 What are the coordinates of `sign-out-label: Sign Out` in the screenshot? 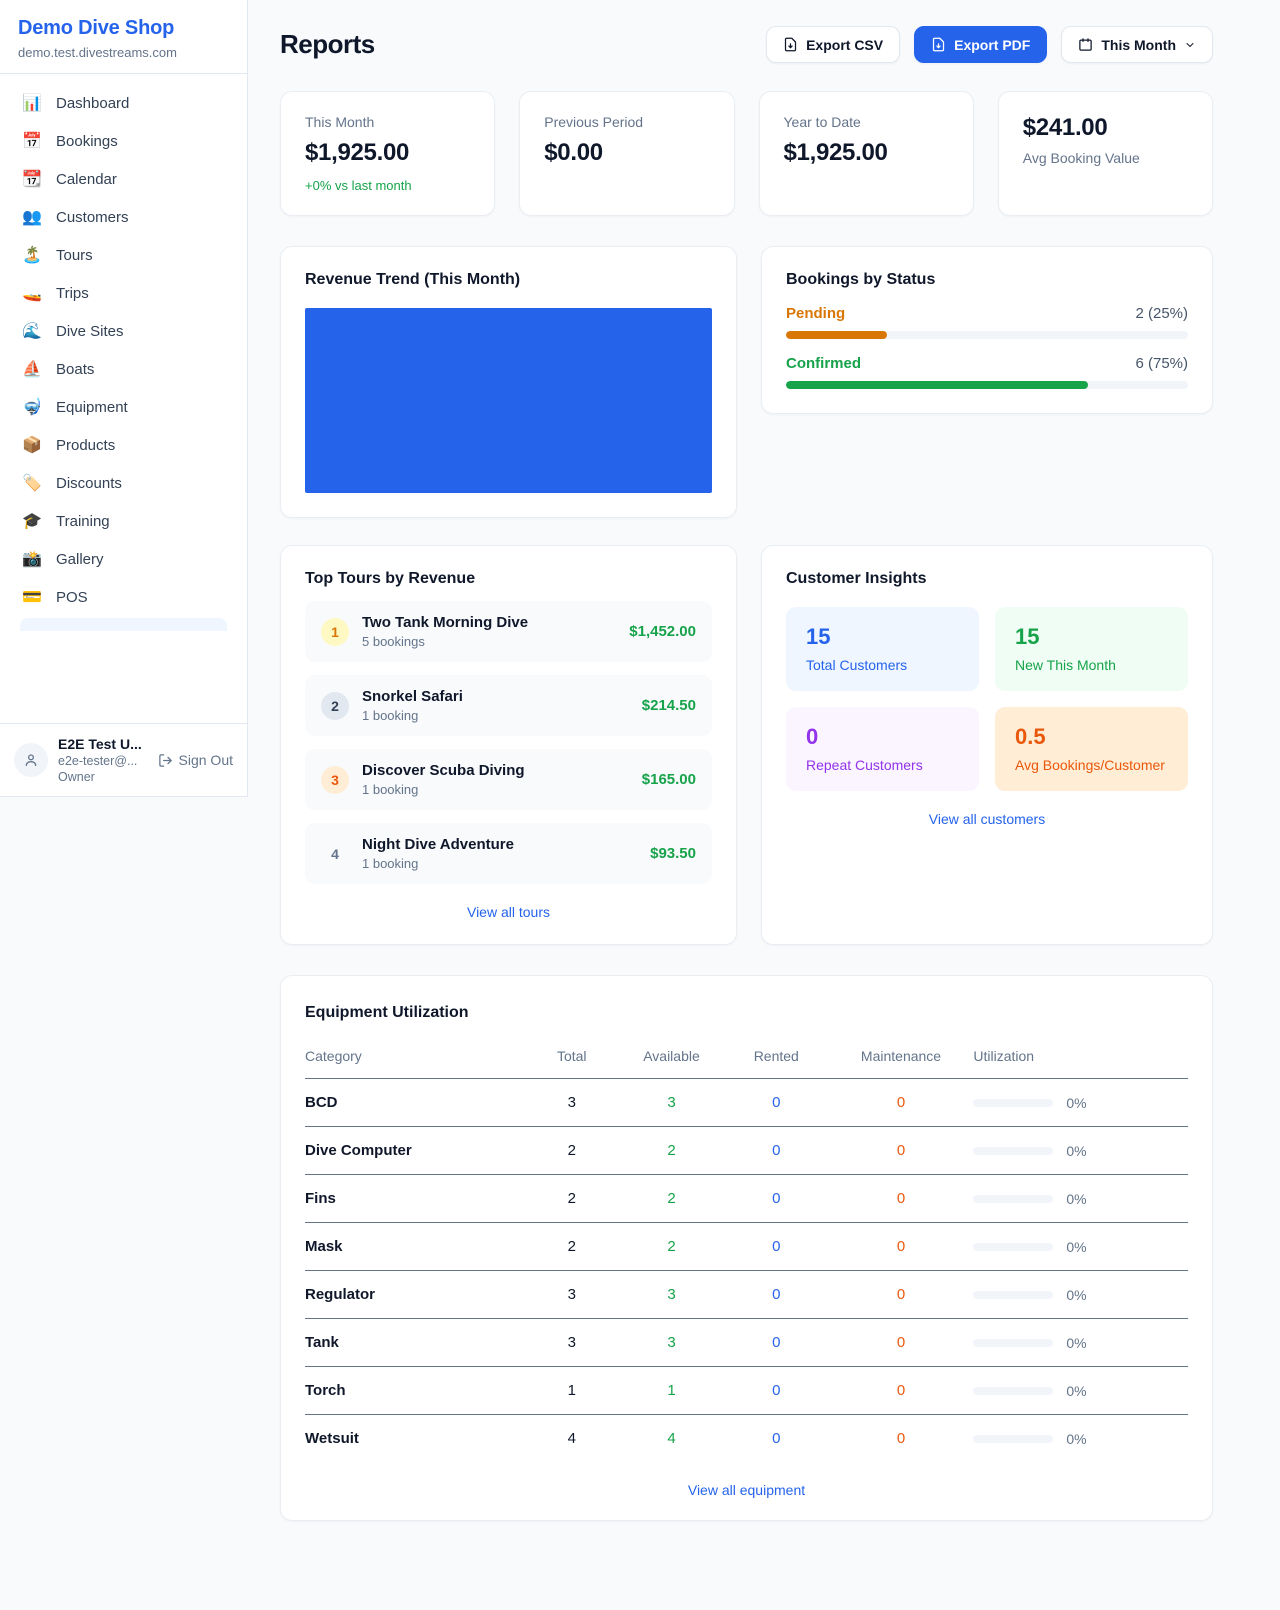 It's located at (205, 760).